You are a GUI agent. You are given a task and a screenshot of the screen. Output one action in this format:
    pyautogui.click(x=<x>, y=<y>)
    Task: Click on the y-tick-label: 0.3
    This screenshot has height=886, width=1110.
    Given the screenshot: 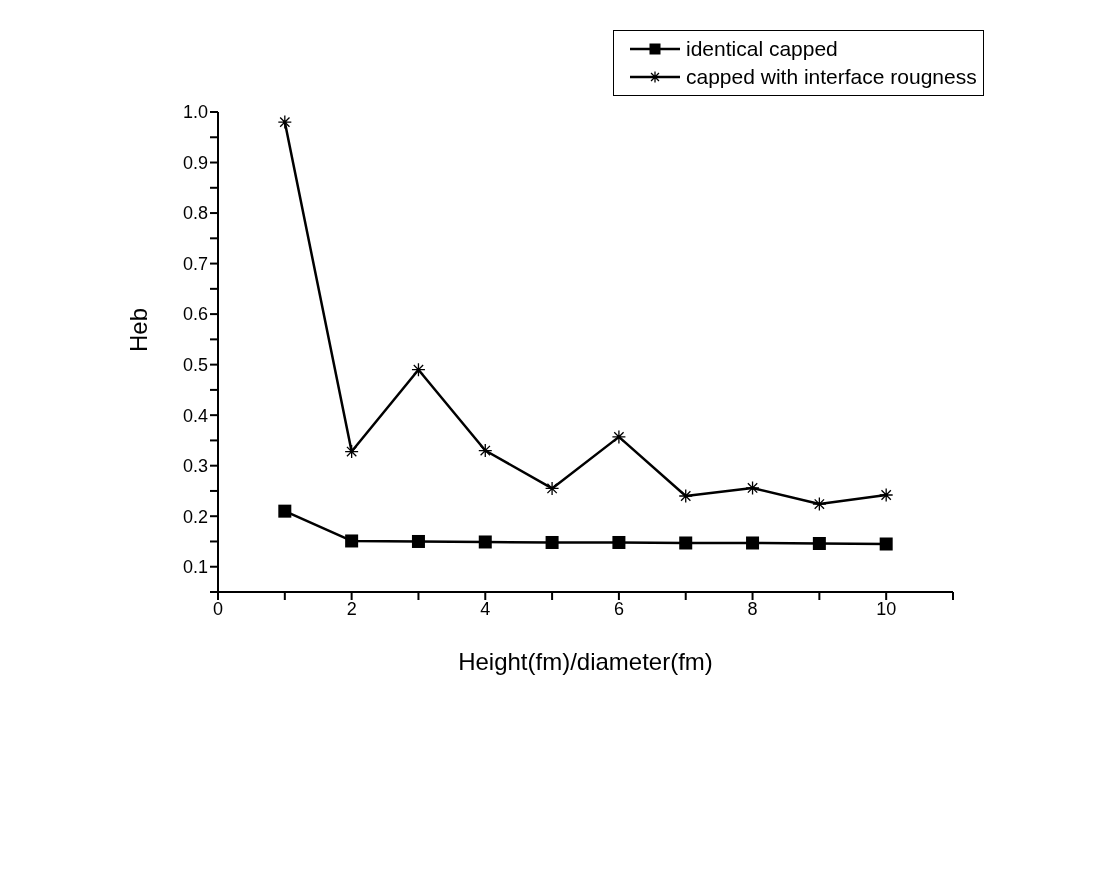 What is the action you would take?
    pyautogui.click(x=195, y=466)
    